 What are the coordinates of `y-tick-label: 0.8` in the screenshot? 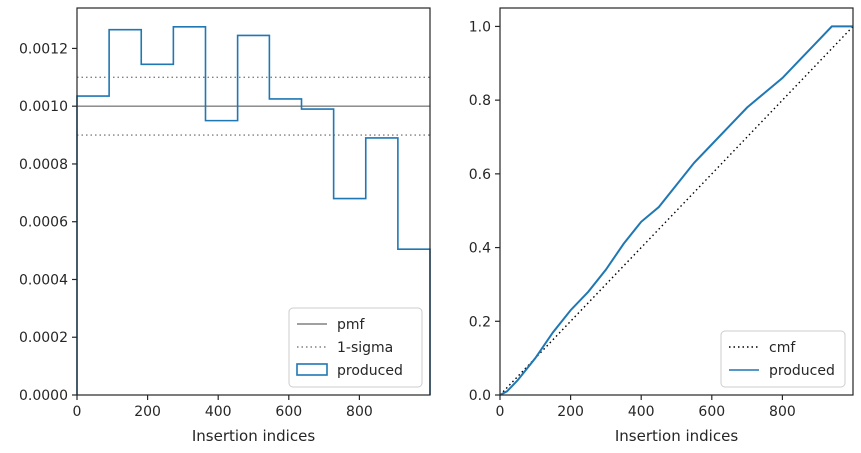 It's located at (480, 101).